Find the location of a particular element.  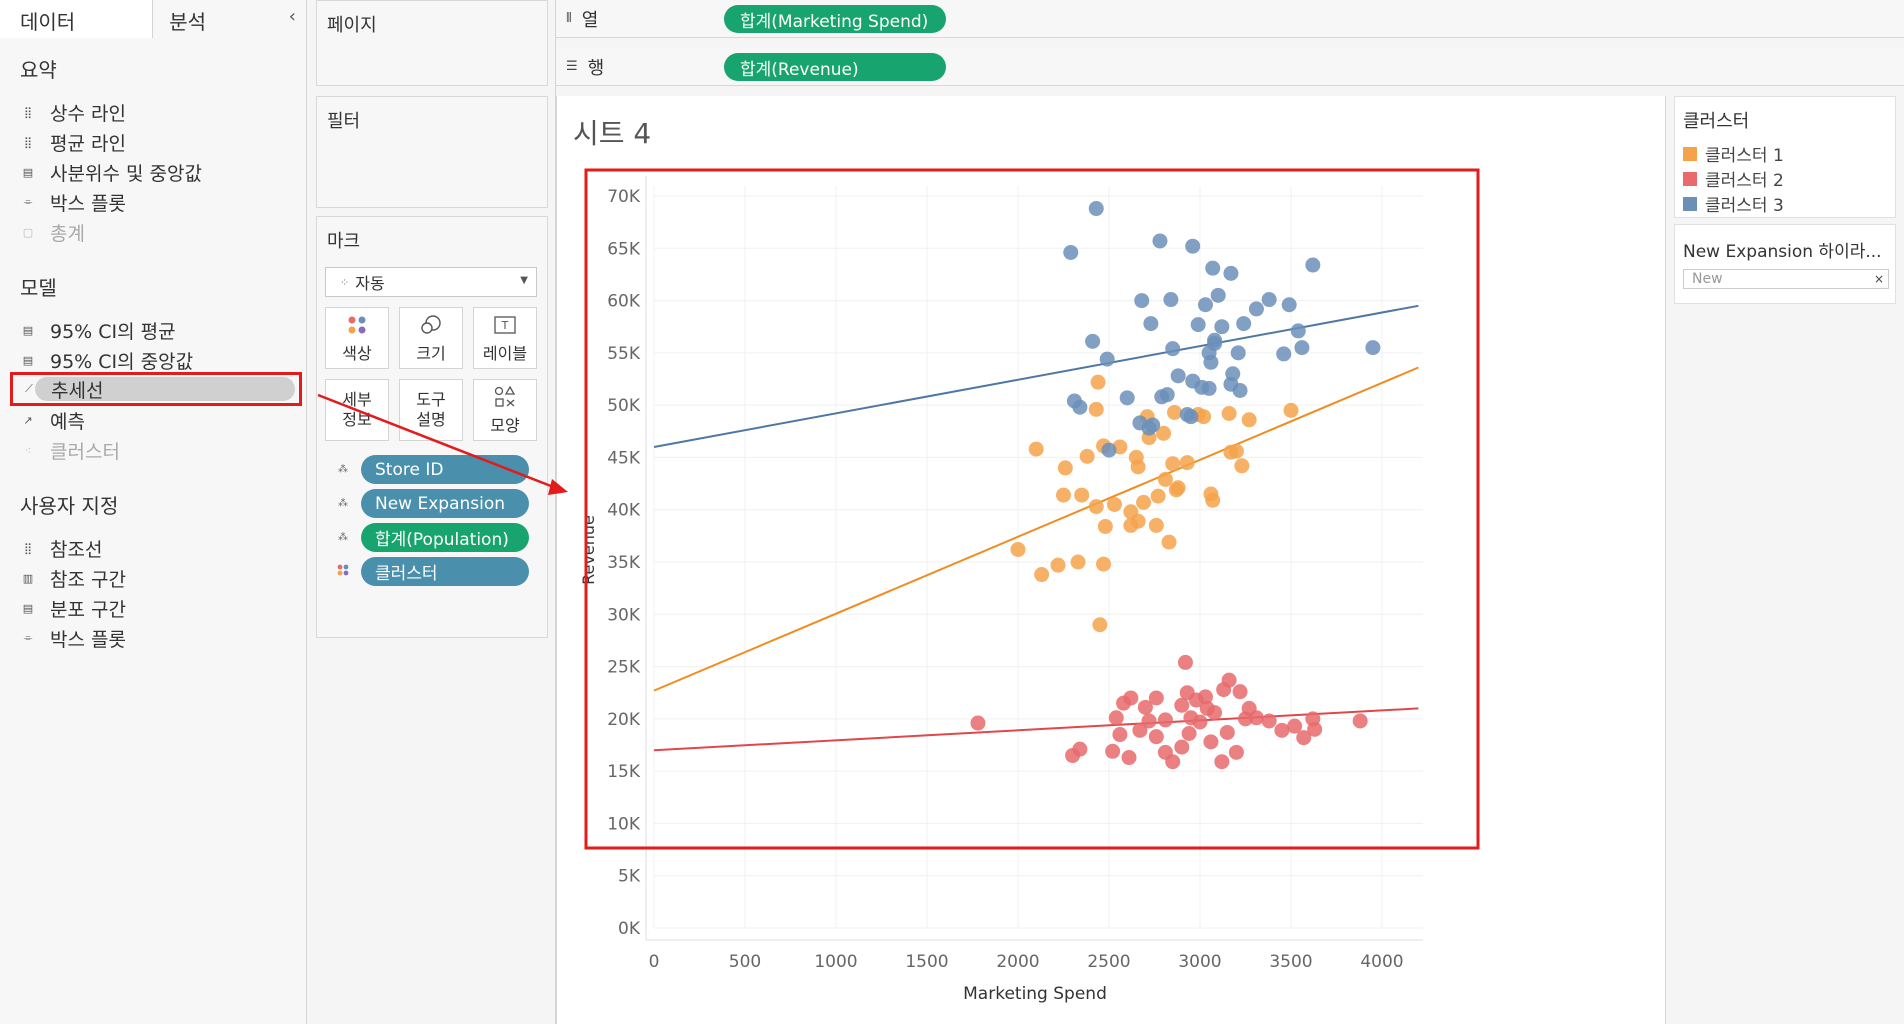

columns-label: ⦀ 열 is located at coordinates (582, 20).